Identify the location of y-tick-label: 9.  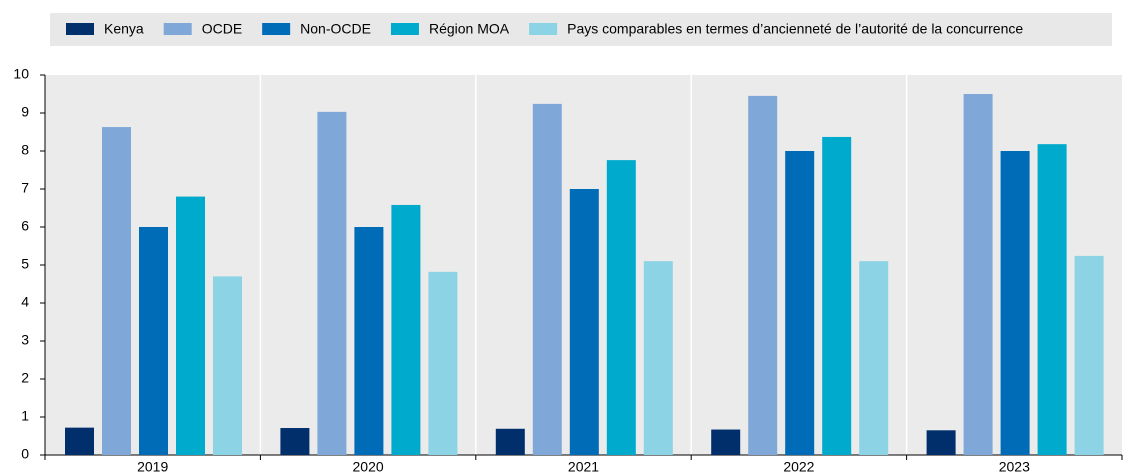
(25, 112).